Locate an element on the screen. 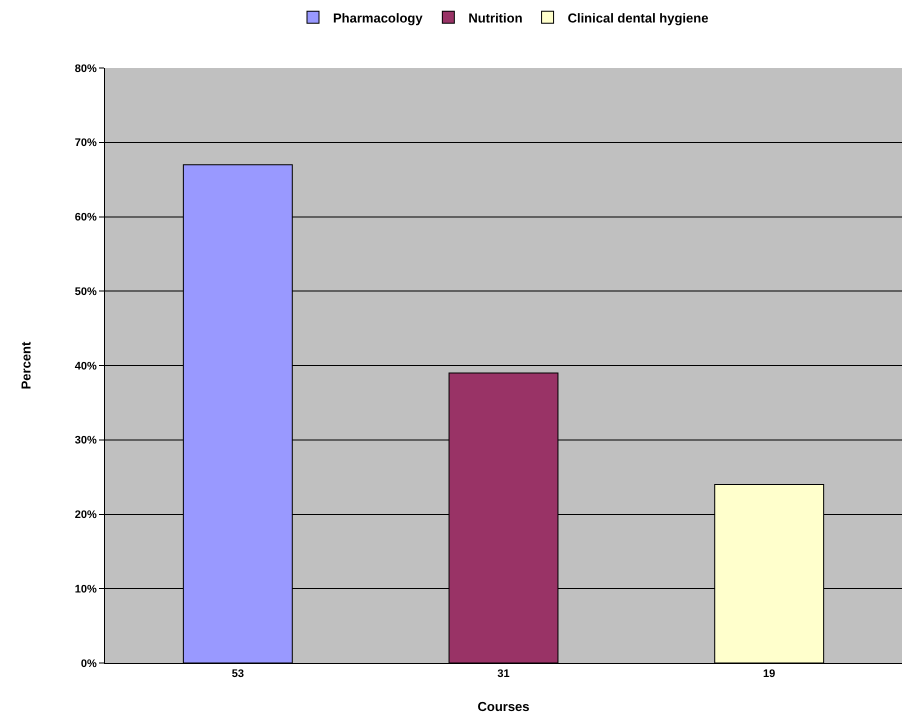  y-tick-label: 70% is located at coordinates (86, 143).